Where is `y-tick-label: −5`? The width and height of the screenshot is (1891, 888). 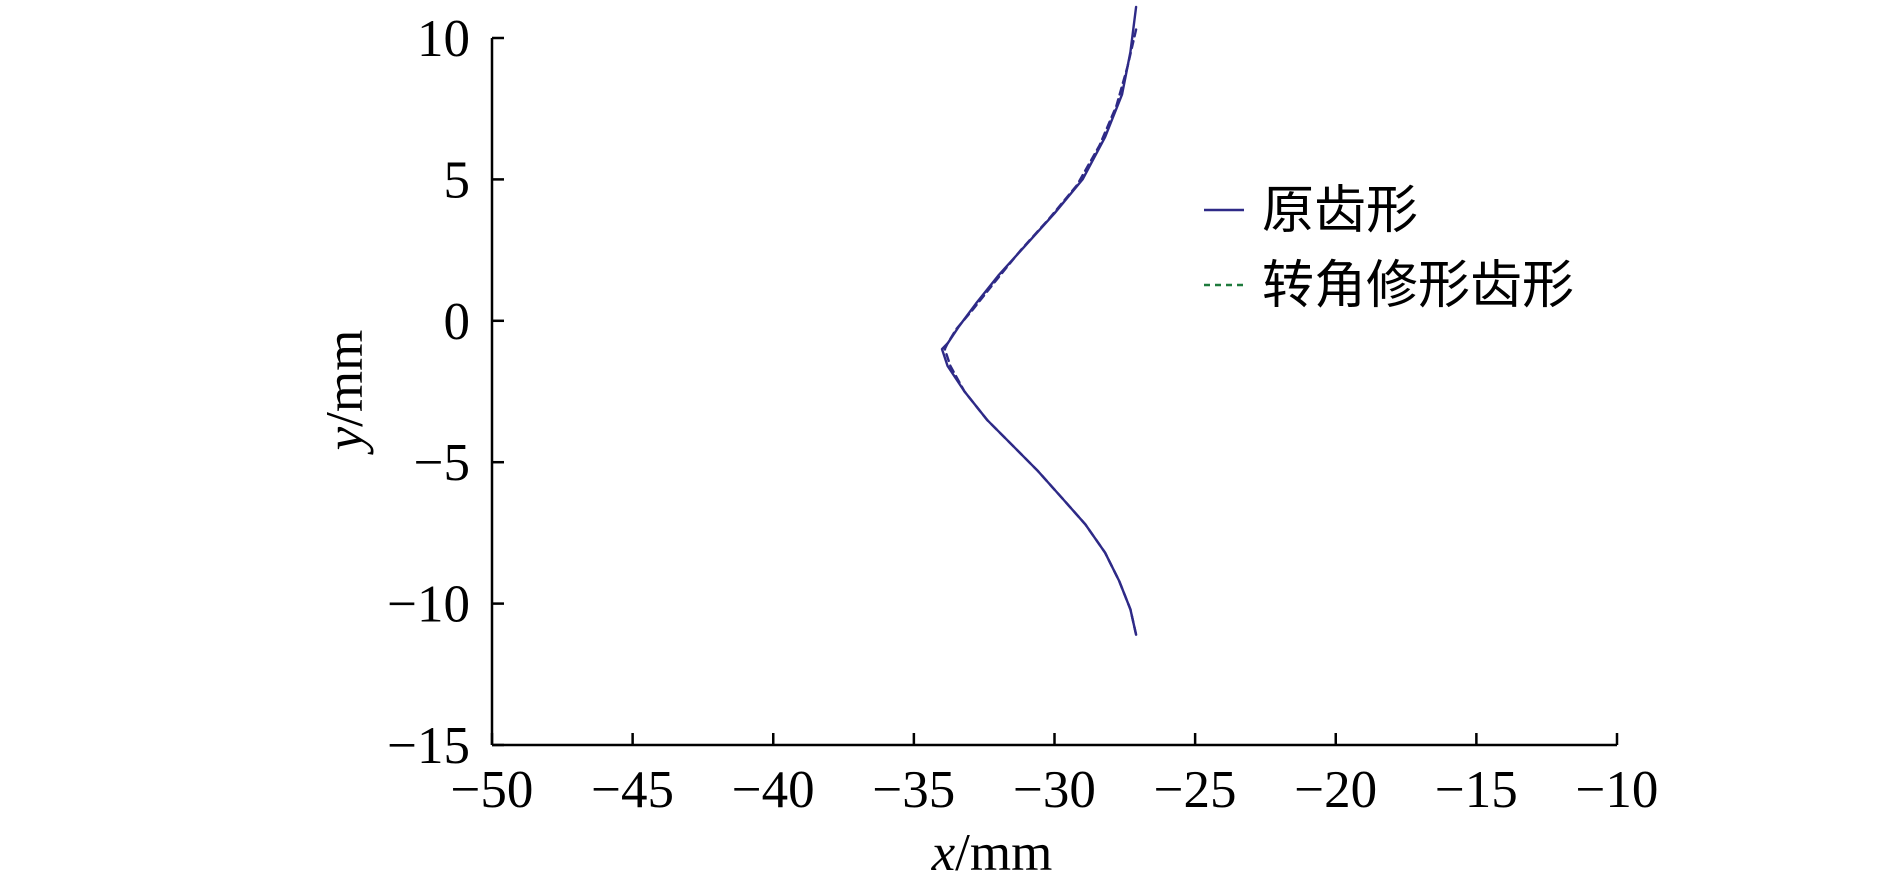
y-tick-label: −5 is located at coordinates (442, 463).